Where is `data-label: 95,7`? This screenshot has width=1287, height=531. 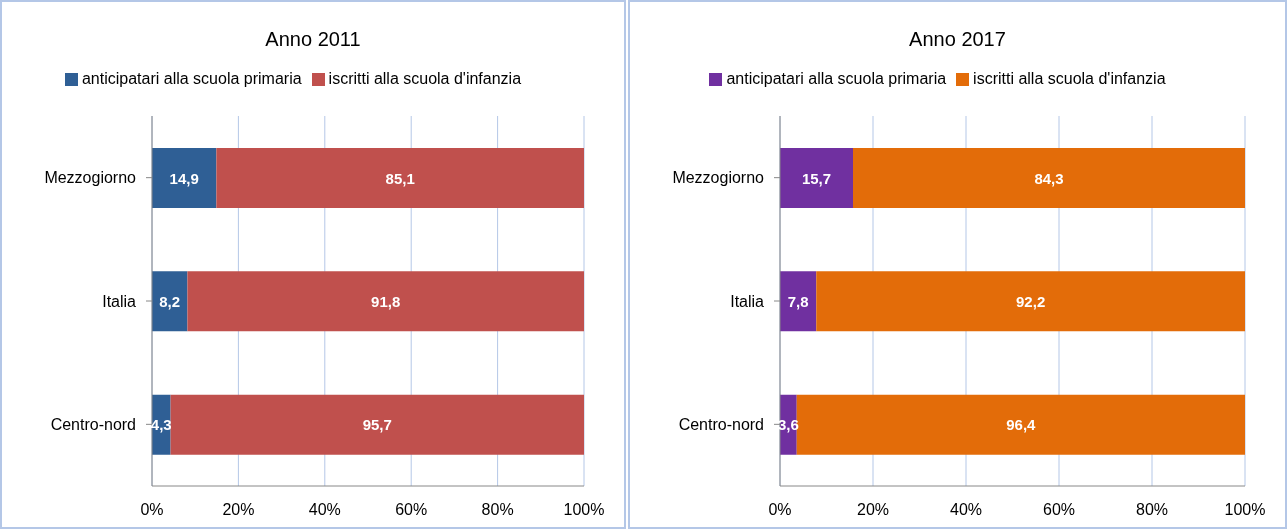
data-label: 95,7 is located at coordinates (377, 425).